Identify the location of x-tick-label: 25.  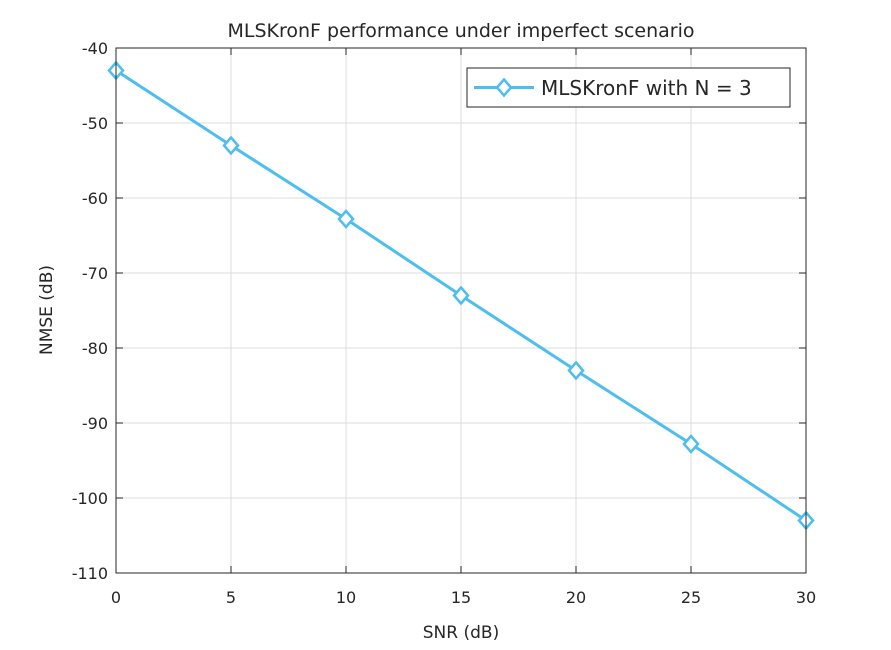
(691, 597).